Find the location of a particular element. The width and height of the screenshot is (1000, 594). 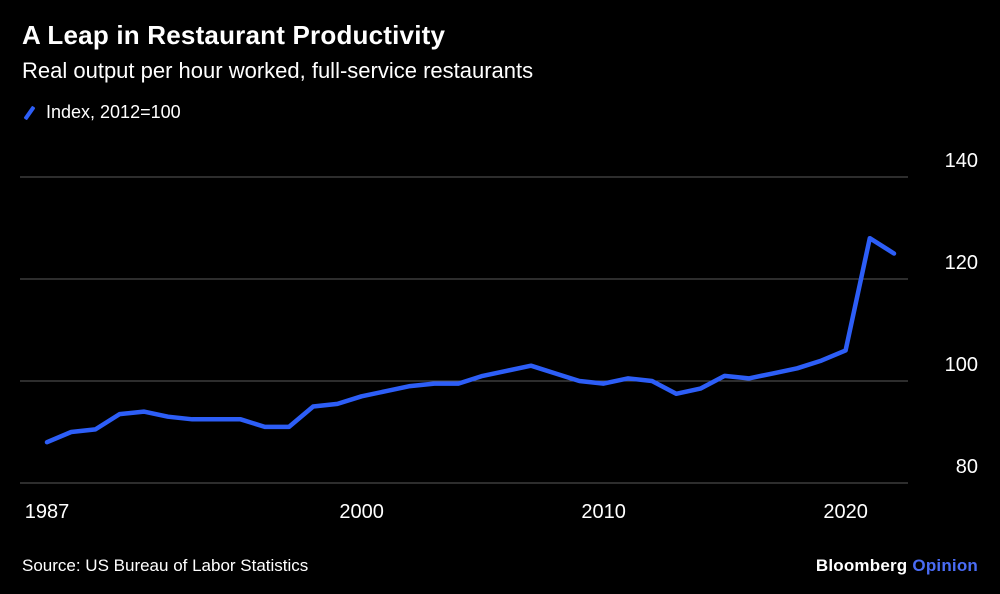

bloomberg-opinion-logo: Bloomberg Opinion is located at coordinates (897, 566).